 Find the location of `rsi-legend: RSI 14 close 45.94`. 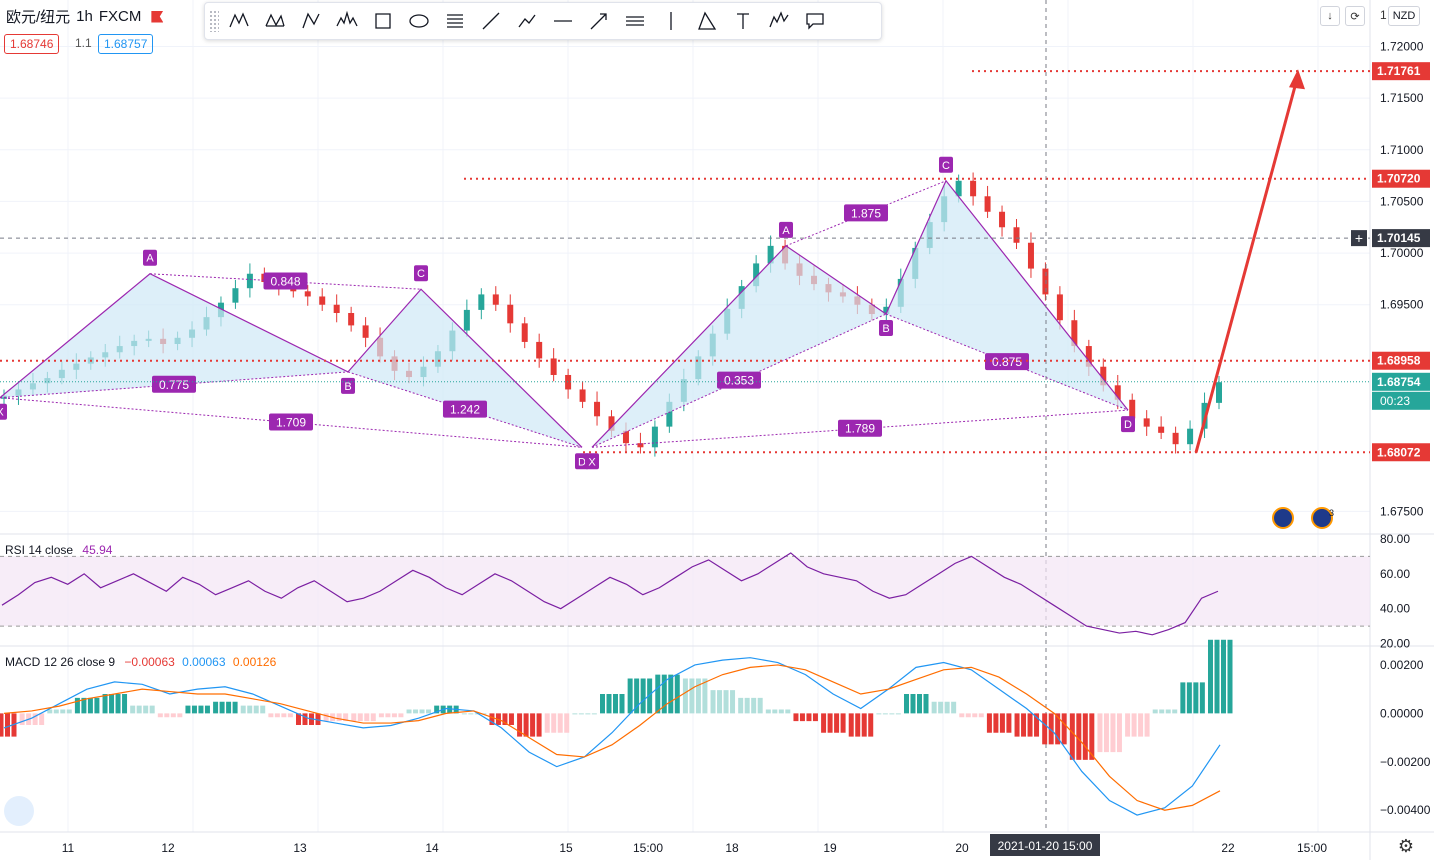

rsi-legend: RSI 14 close 45.94 is located at coordinates (58, 550).